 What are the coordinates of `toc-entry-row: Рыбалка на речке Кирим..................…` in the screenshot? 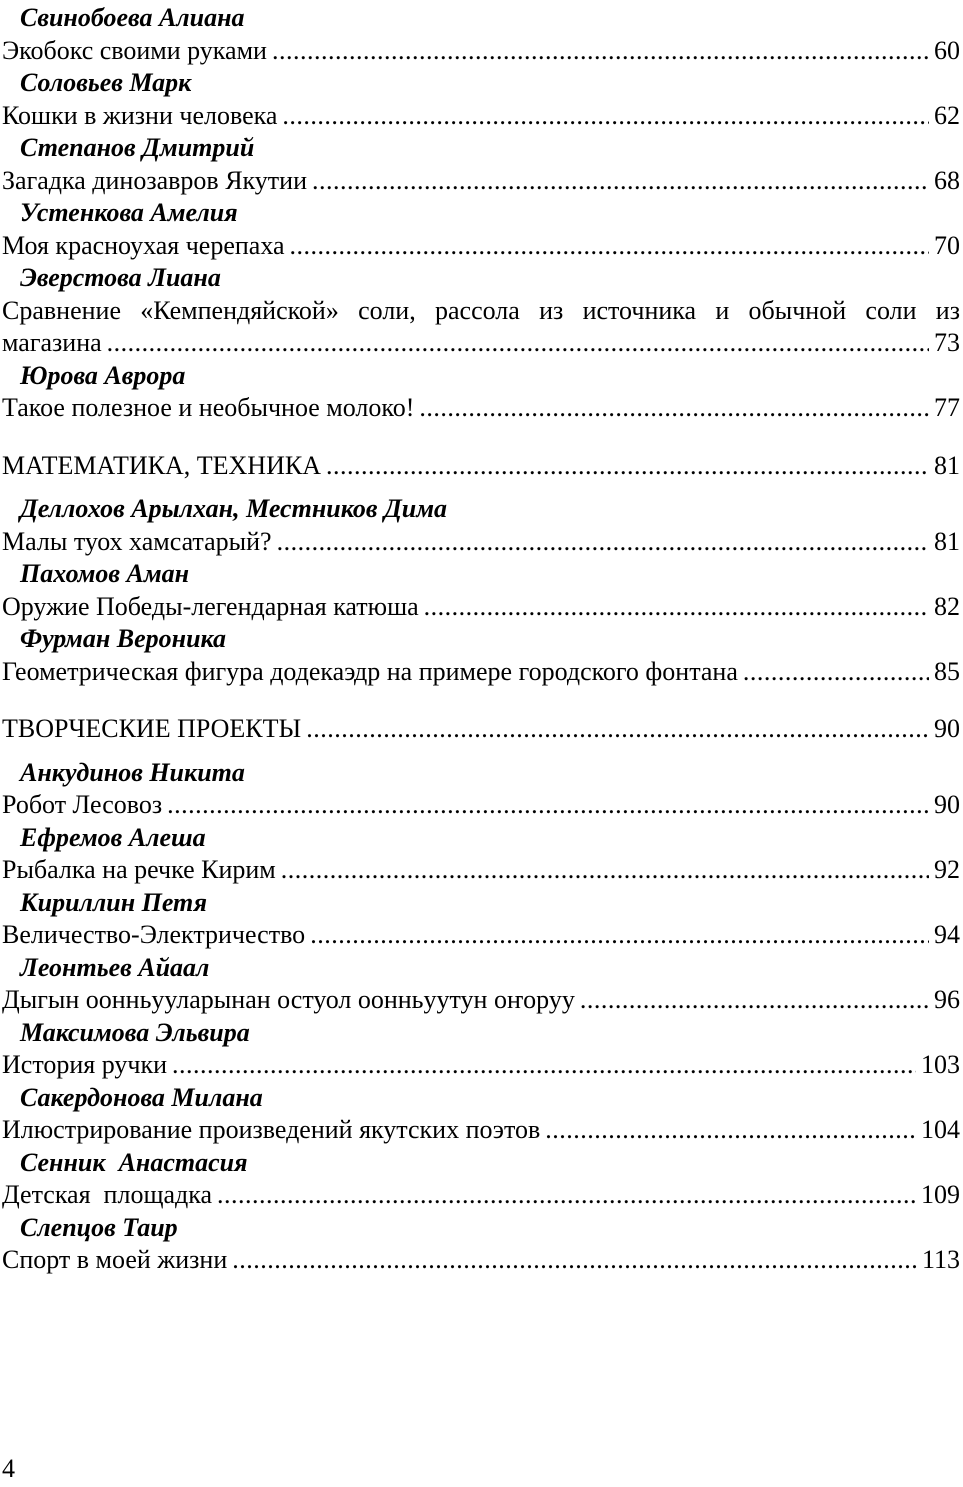 It's located at (481, 870).